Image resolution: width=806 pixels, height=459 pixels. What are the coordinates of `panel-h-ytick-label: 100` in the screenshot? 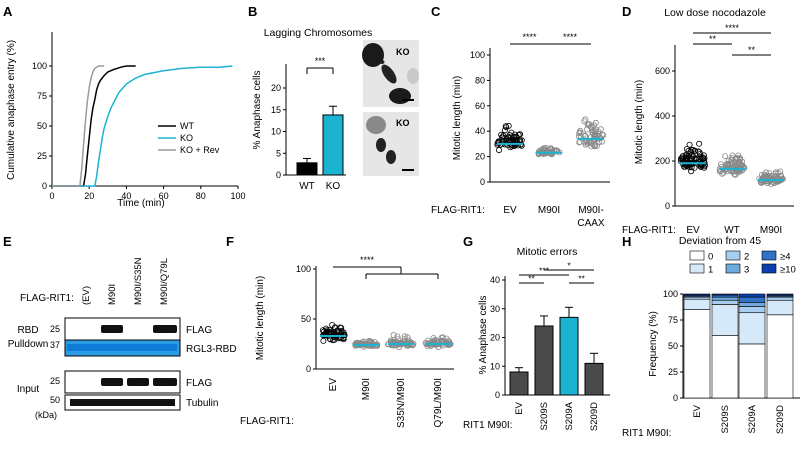 It's located at (670, 294).